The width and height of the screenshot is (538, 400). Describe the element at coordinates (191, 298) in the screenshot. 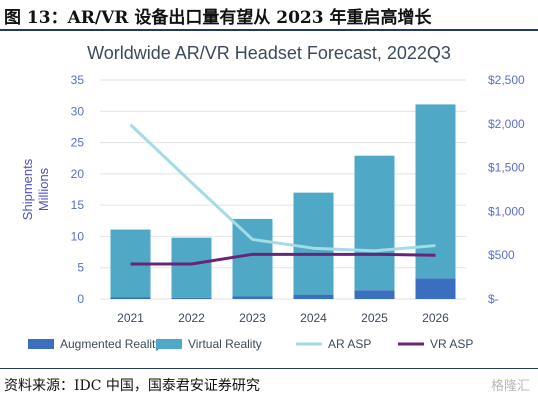

I see `bar-augmented-reality-2022` at that location.